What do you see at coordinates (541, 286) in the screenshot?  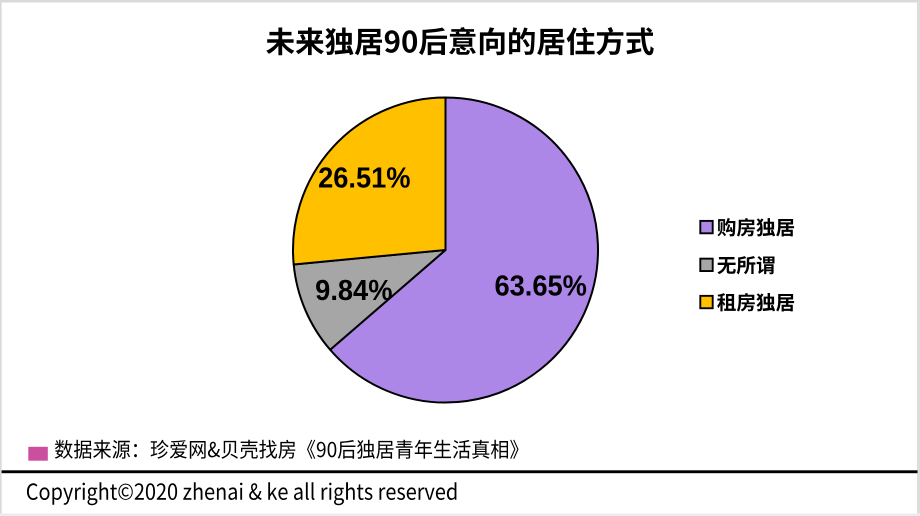 I see `svg-text: 63.65%` at bounding box center [541, 286].